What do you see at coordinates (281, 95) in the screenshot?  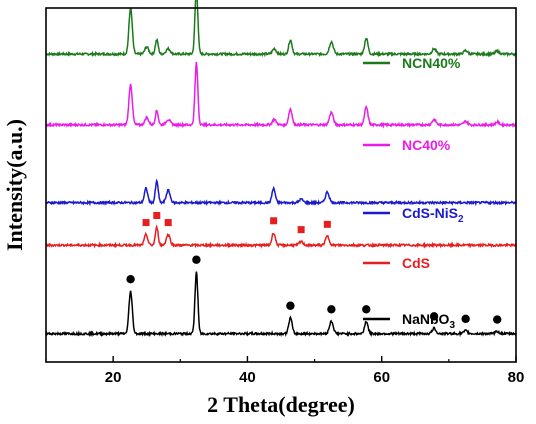 I see `trace-nc40` at bounding box center [281, 95].